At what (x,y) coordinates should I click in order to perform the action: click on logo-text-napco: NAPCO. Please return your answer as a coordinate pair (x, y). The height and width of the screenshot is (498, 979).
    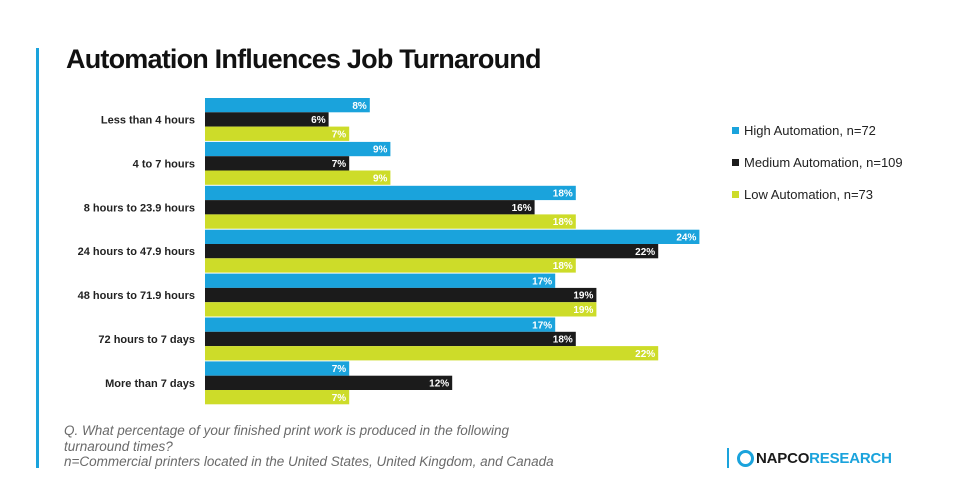
    Looking at the image, I should click on (783, 458).